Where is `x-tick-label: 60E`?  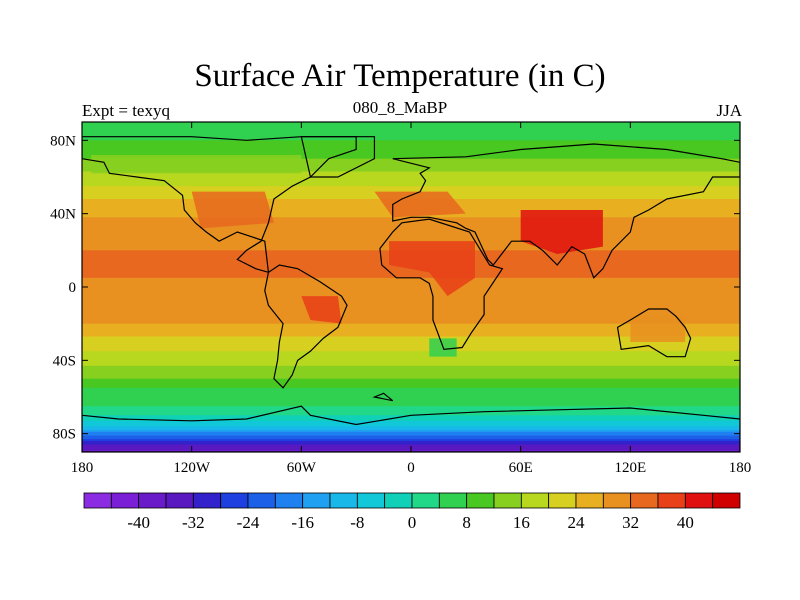
x-tick-label: 60E is located at coordinates (521, 468).